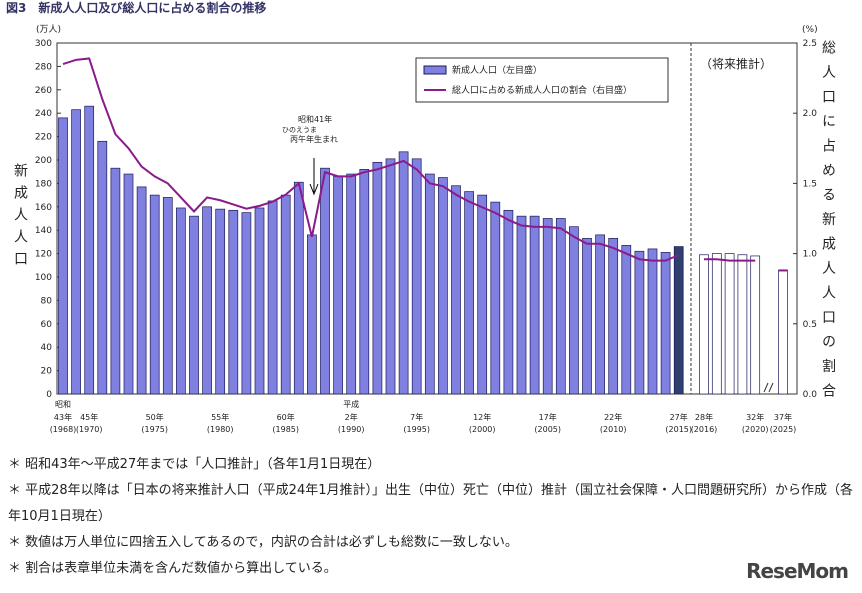 This screenshot has width=862, height=593. Describe the element at coordinates (136, 7) in the screenshot. I see `chart-title: 図3 新成人人口及び総人口に占める割合の推移` at that location.